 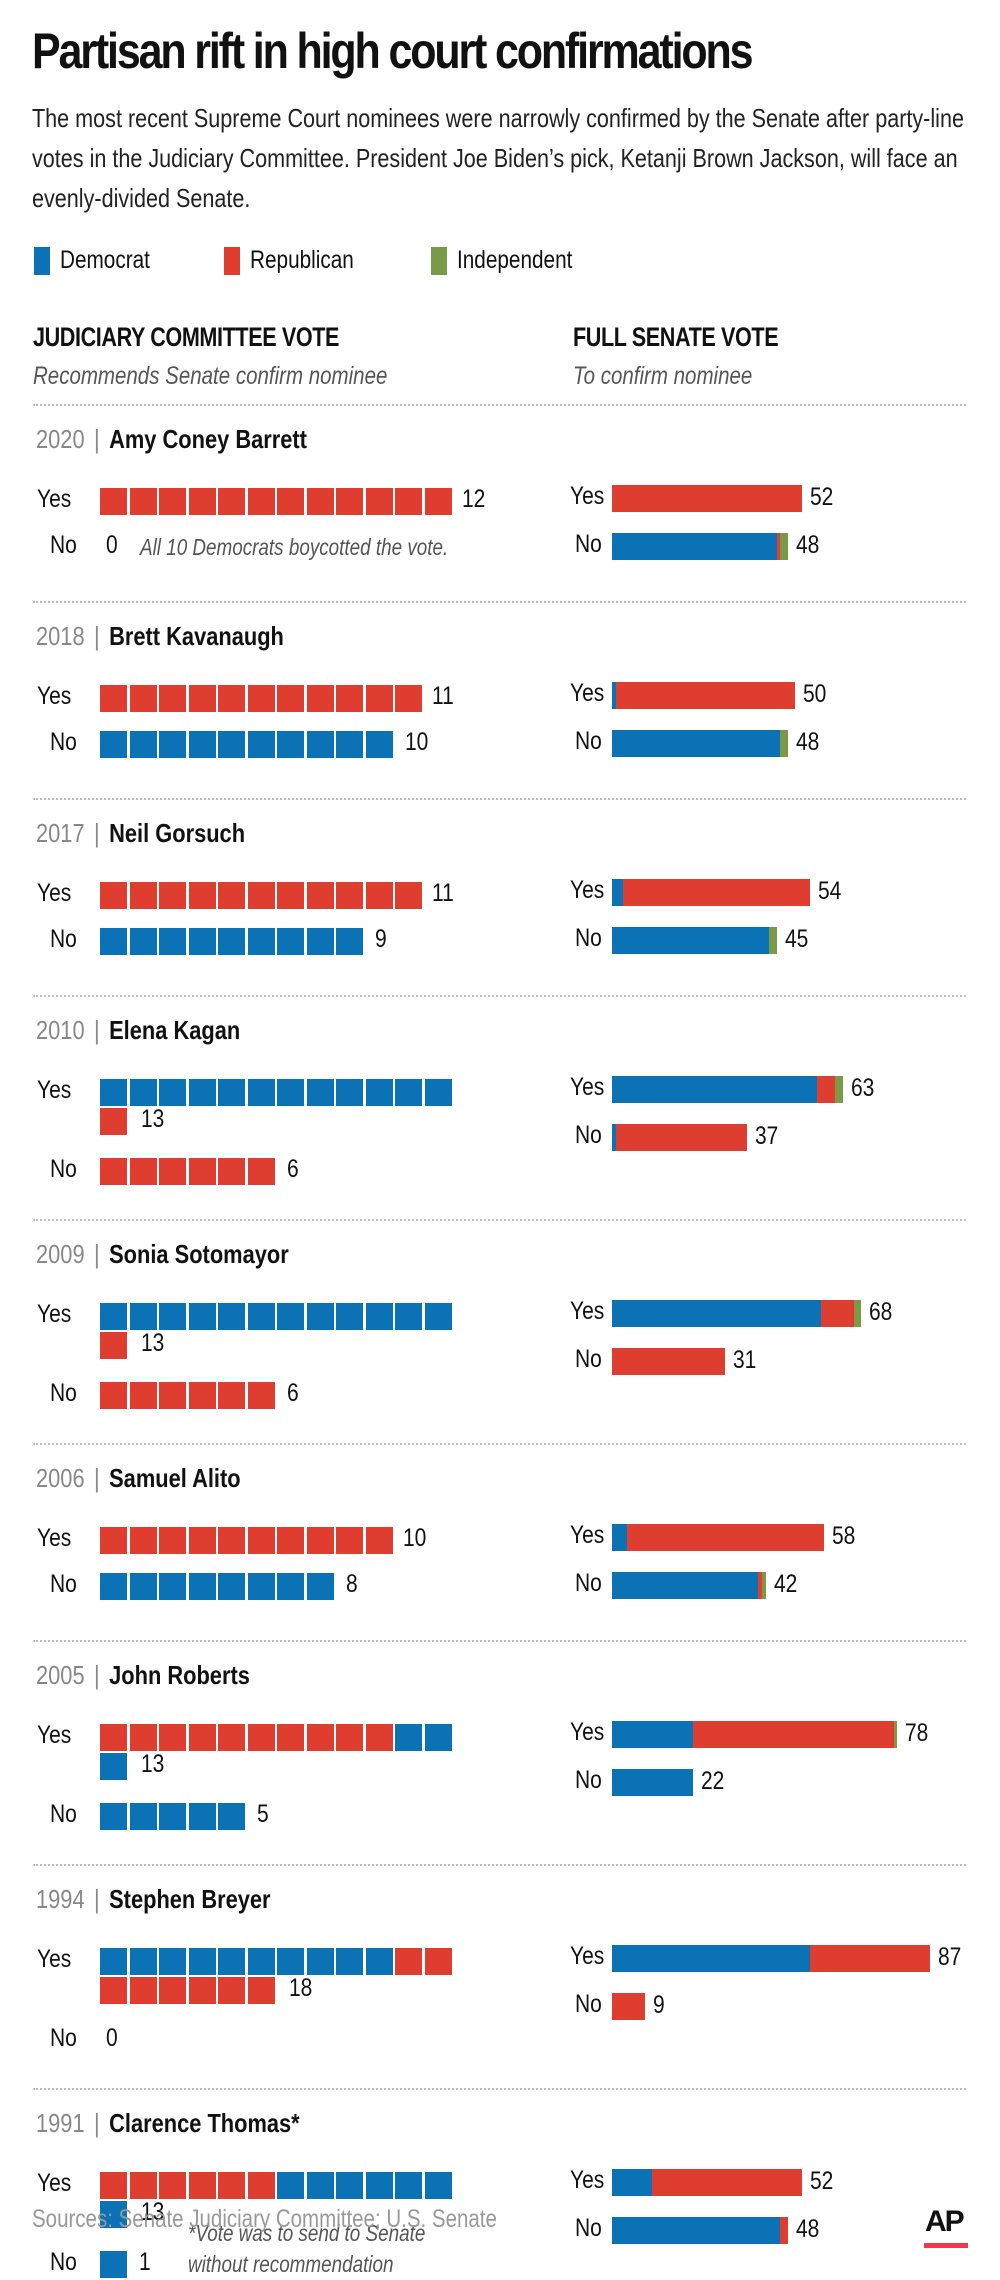 I want to click on committee-yes-value: 11, so click(x=443, y=696).